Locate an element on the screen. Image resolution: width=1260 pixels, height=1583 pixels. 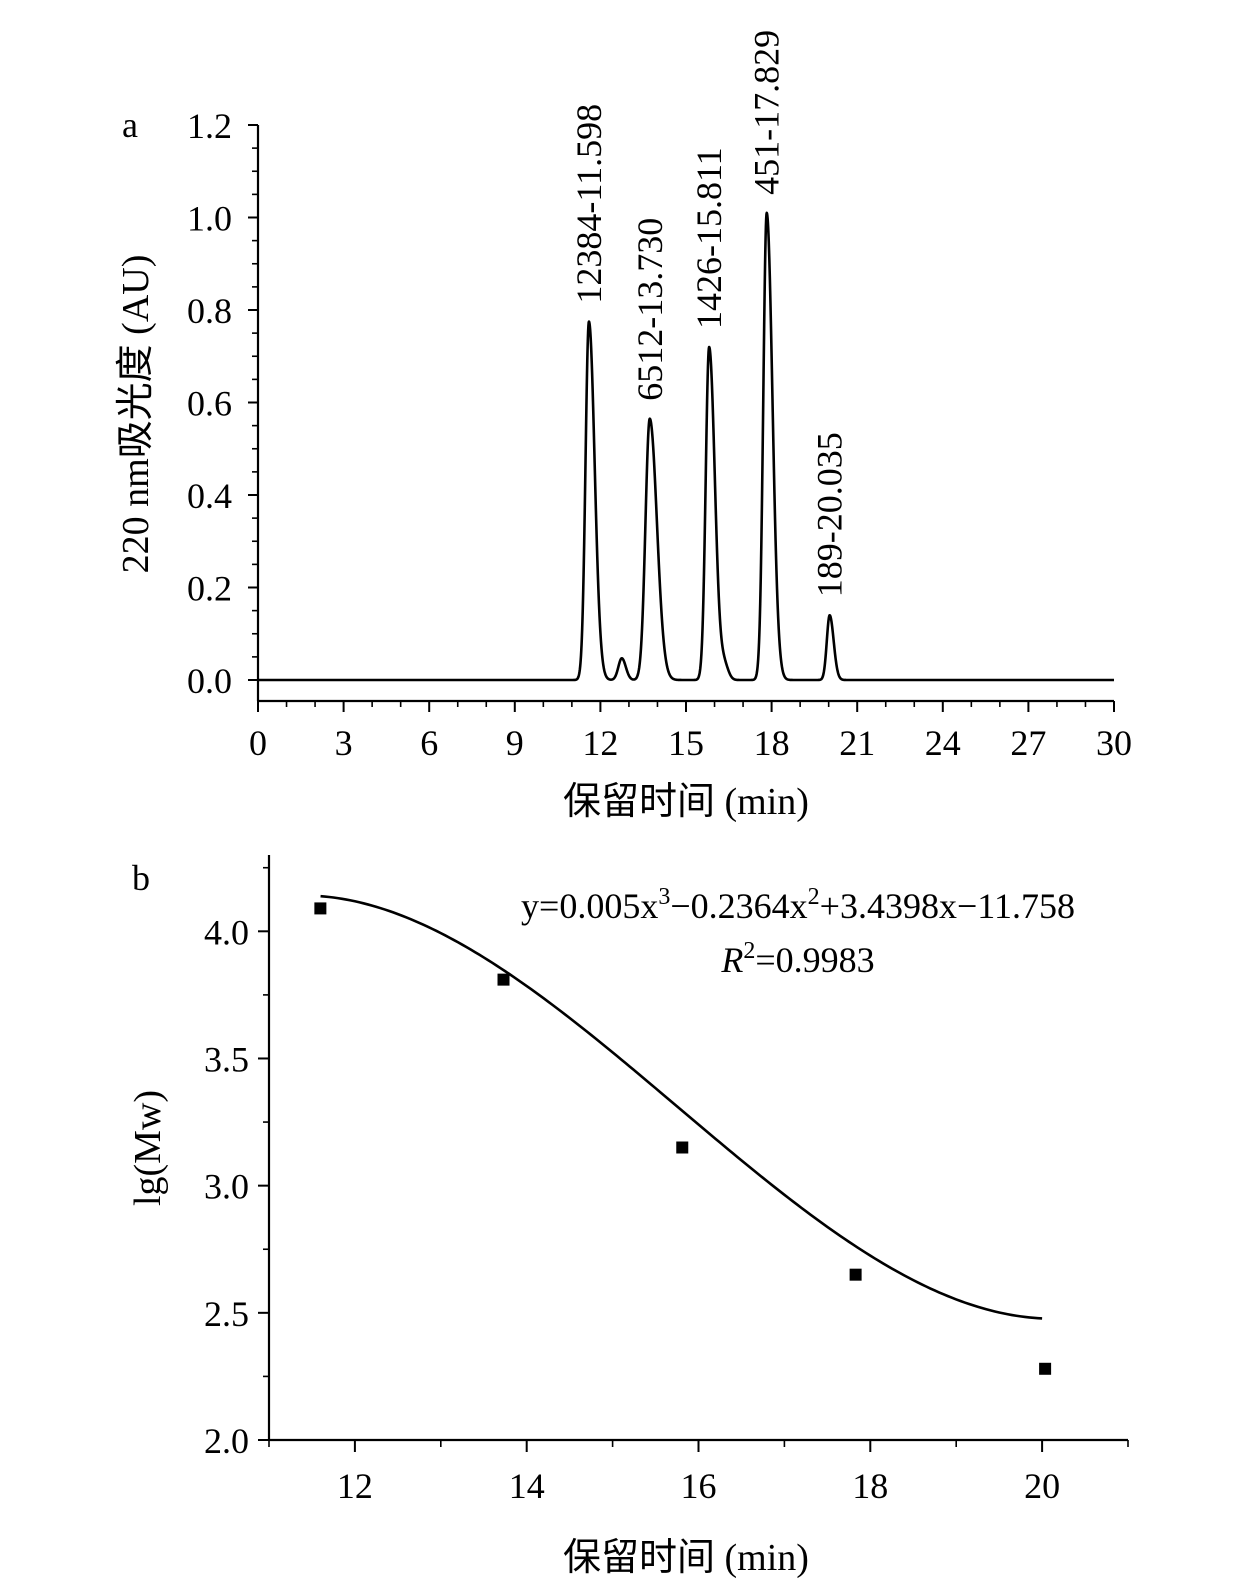
panel-b-letter: b is located at coordinates (141, 878).